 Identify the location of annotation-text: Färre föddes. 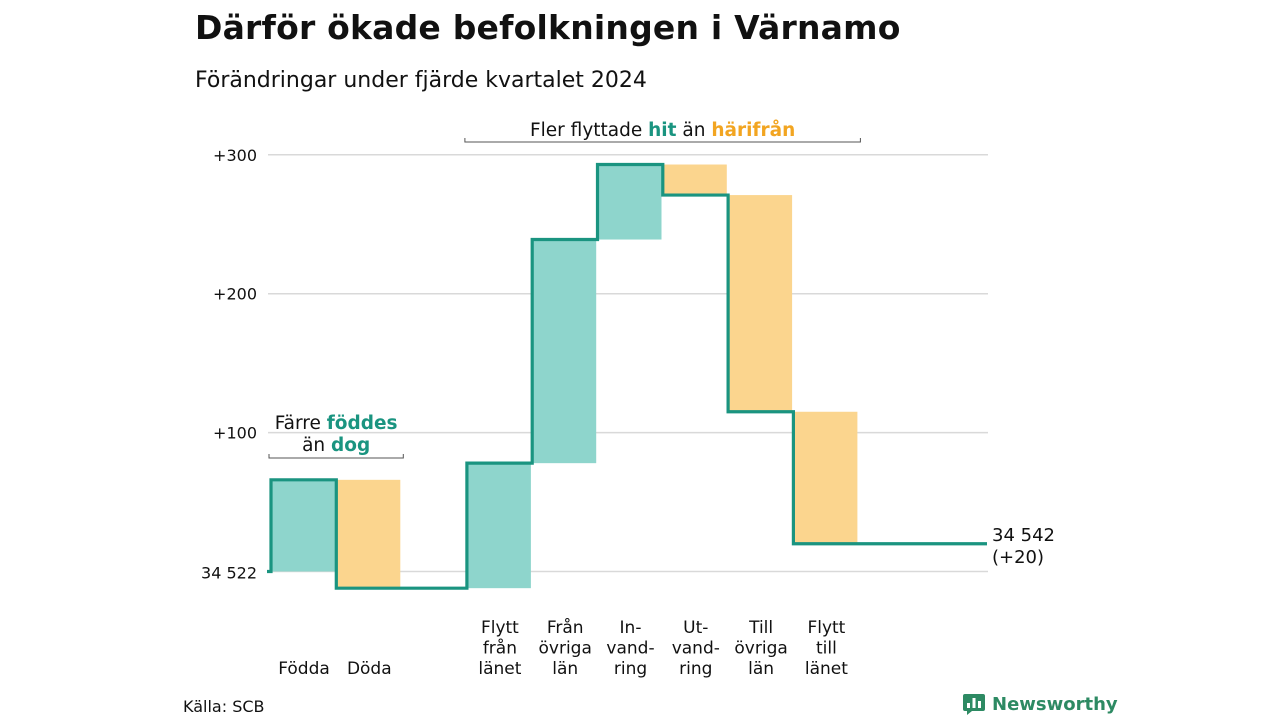
(336, 423).